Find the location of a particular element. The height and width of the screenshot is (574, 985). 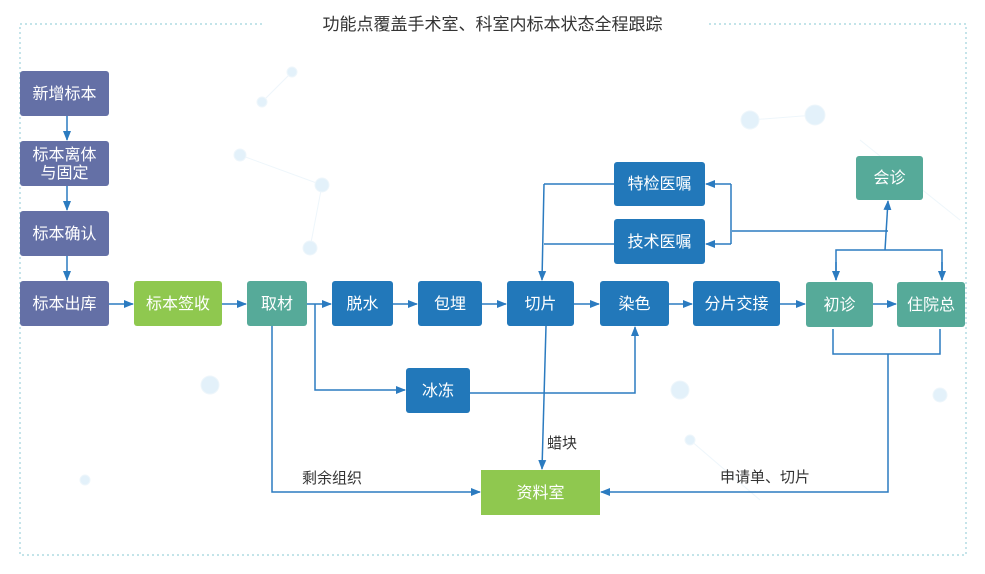

node-consultation: 会诊 is located at coordinates (889, 178).